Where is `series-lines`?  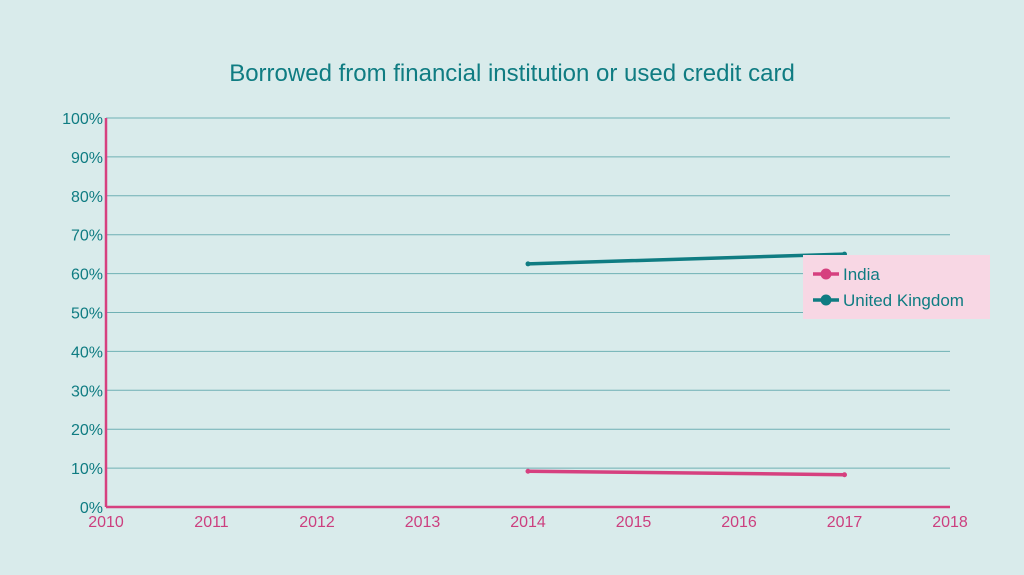
series-lines is located at coordinates (686, 364).